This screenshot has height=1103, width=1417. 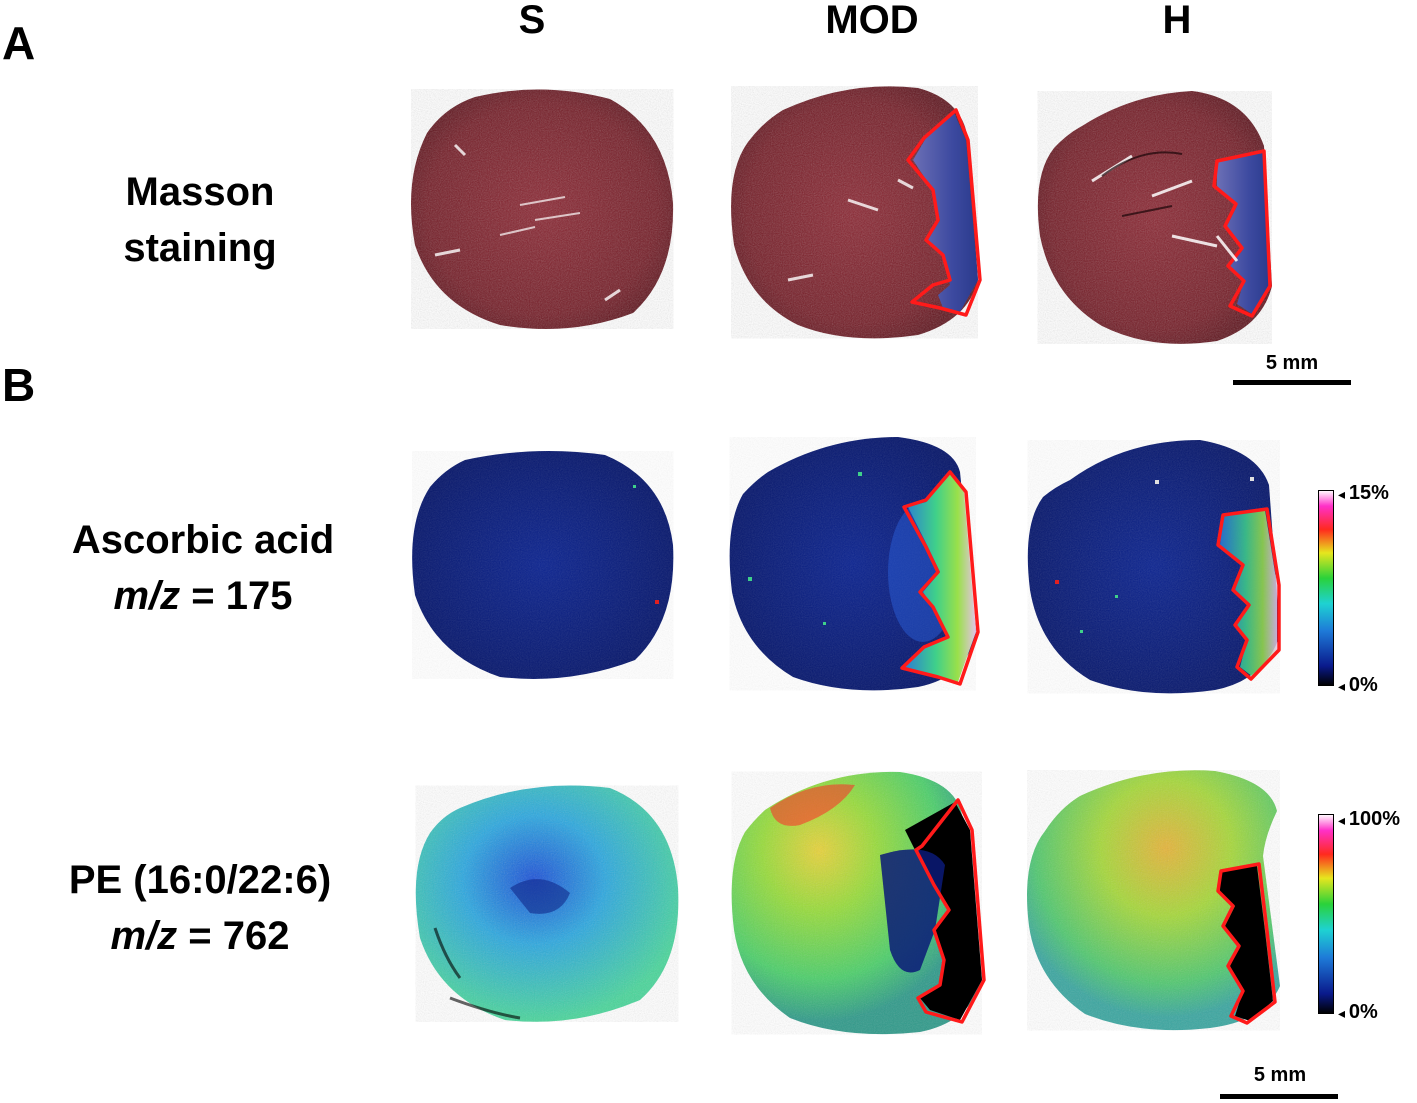 I want to click on column-header-s: S, so click(x=532, y=21).